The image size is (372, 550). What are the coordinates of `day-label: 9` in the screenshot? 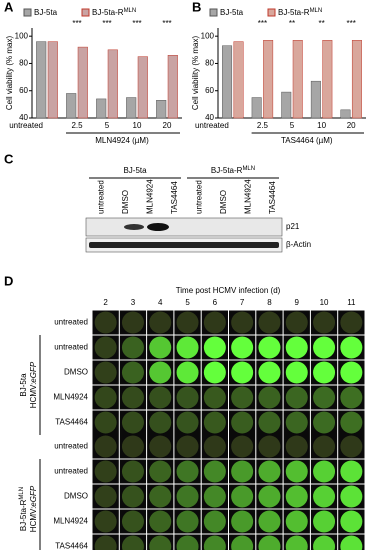 It's located at (297, 302).